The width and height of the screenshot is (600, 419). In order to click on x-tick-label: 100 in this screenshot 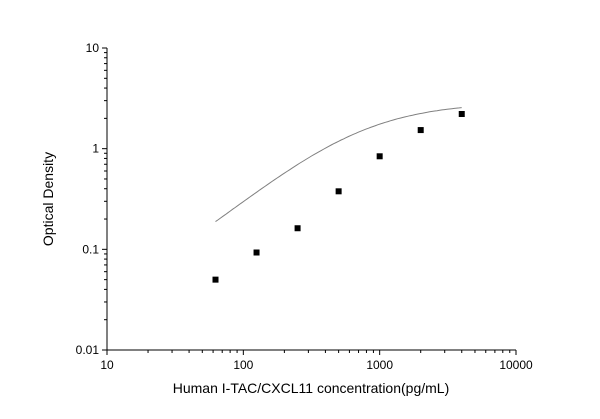, I will do `click(243, 365)`.